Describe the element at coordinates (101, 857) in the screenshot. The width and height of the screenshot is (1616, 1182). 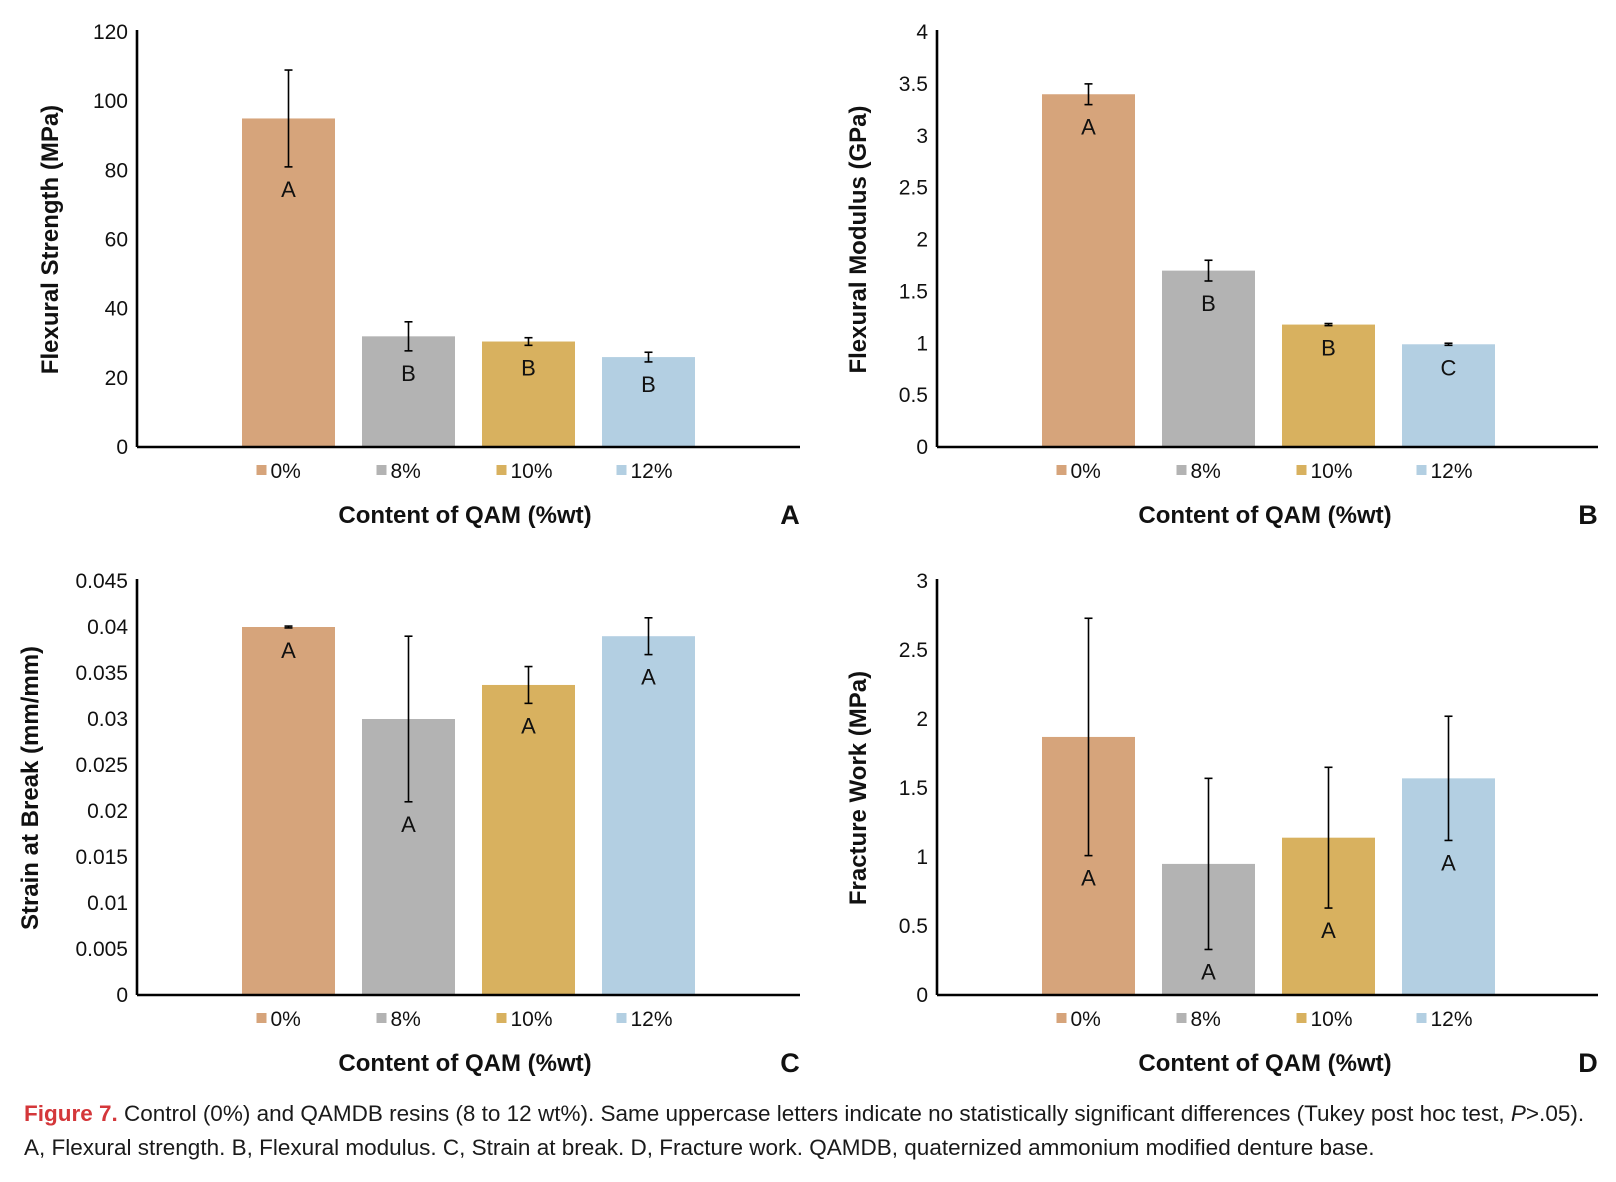
I see `y-tick-label: 0.015` at that location.